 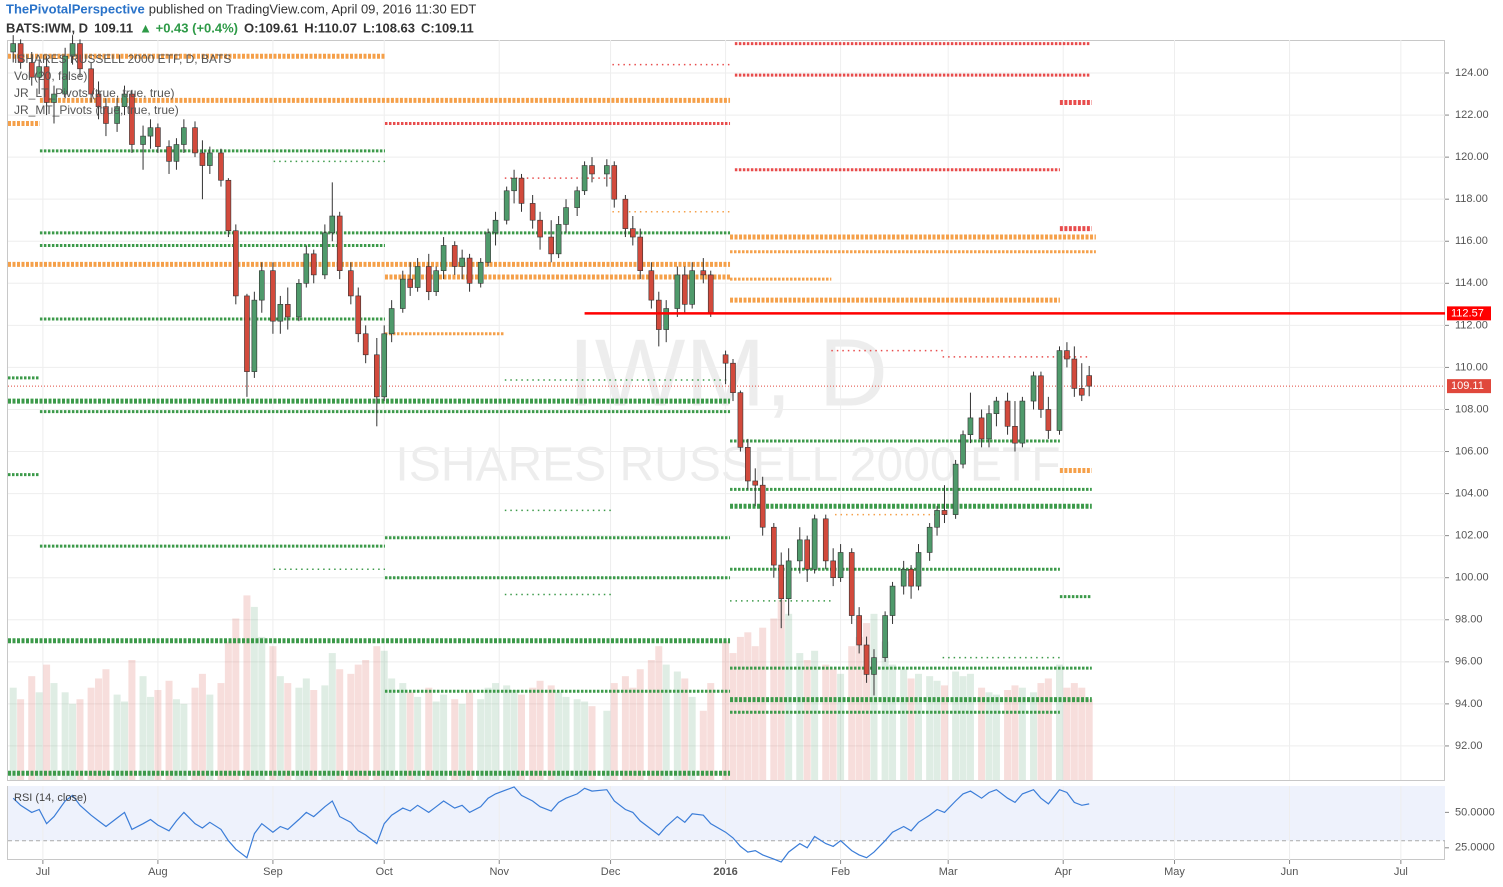 What do you see at coordinates (1401, 872) in the screenshot?
I see `x-tick-label: Jul` at bounding box center [1401, 872].